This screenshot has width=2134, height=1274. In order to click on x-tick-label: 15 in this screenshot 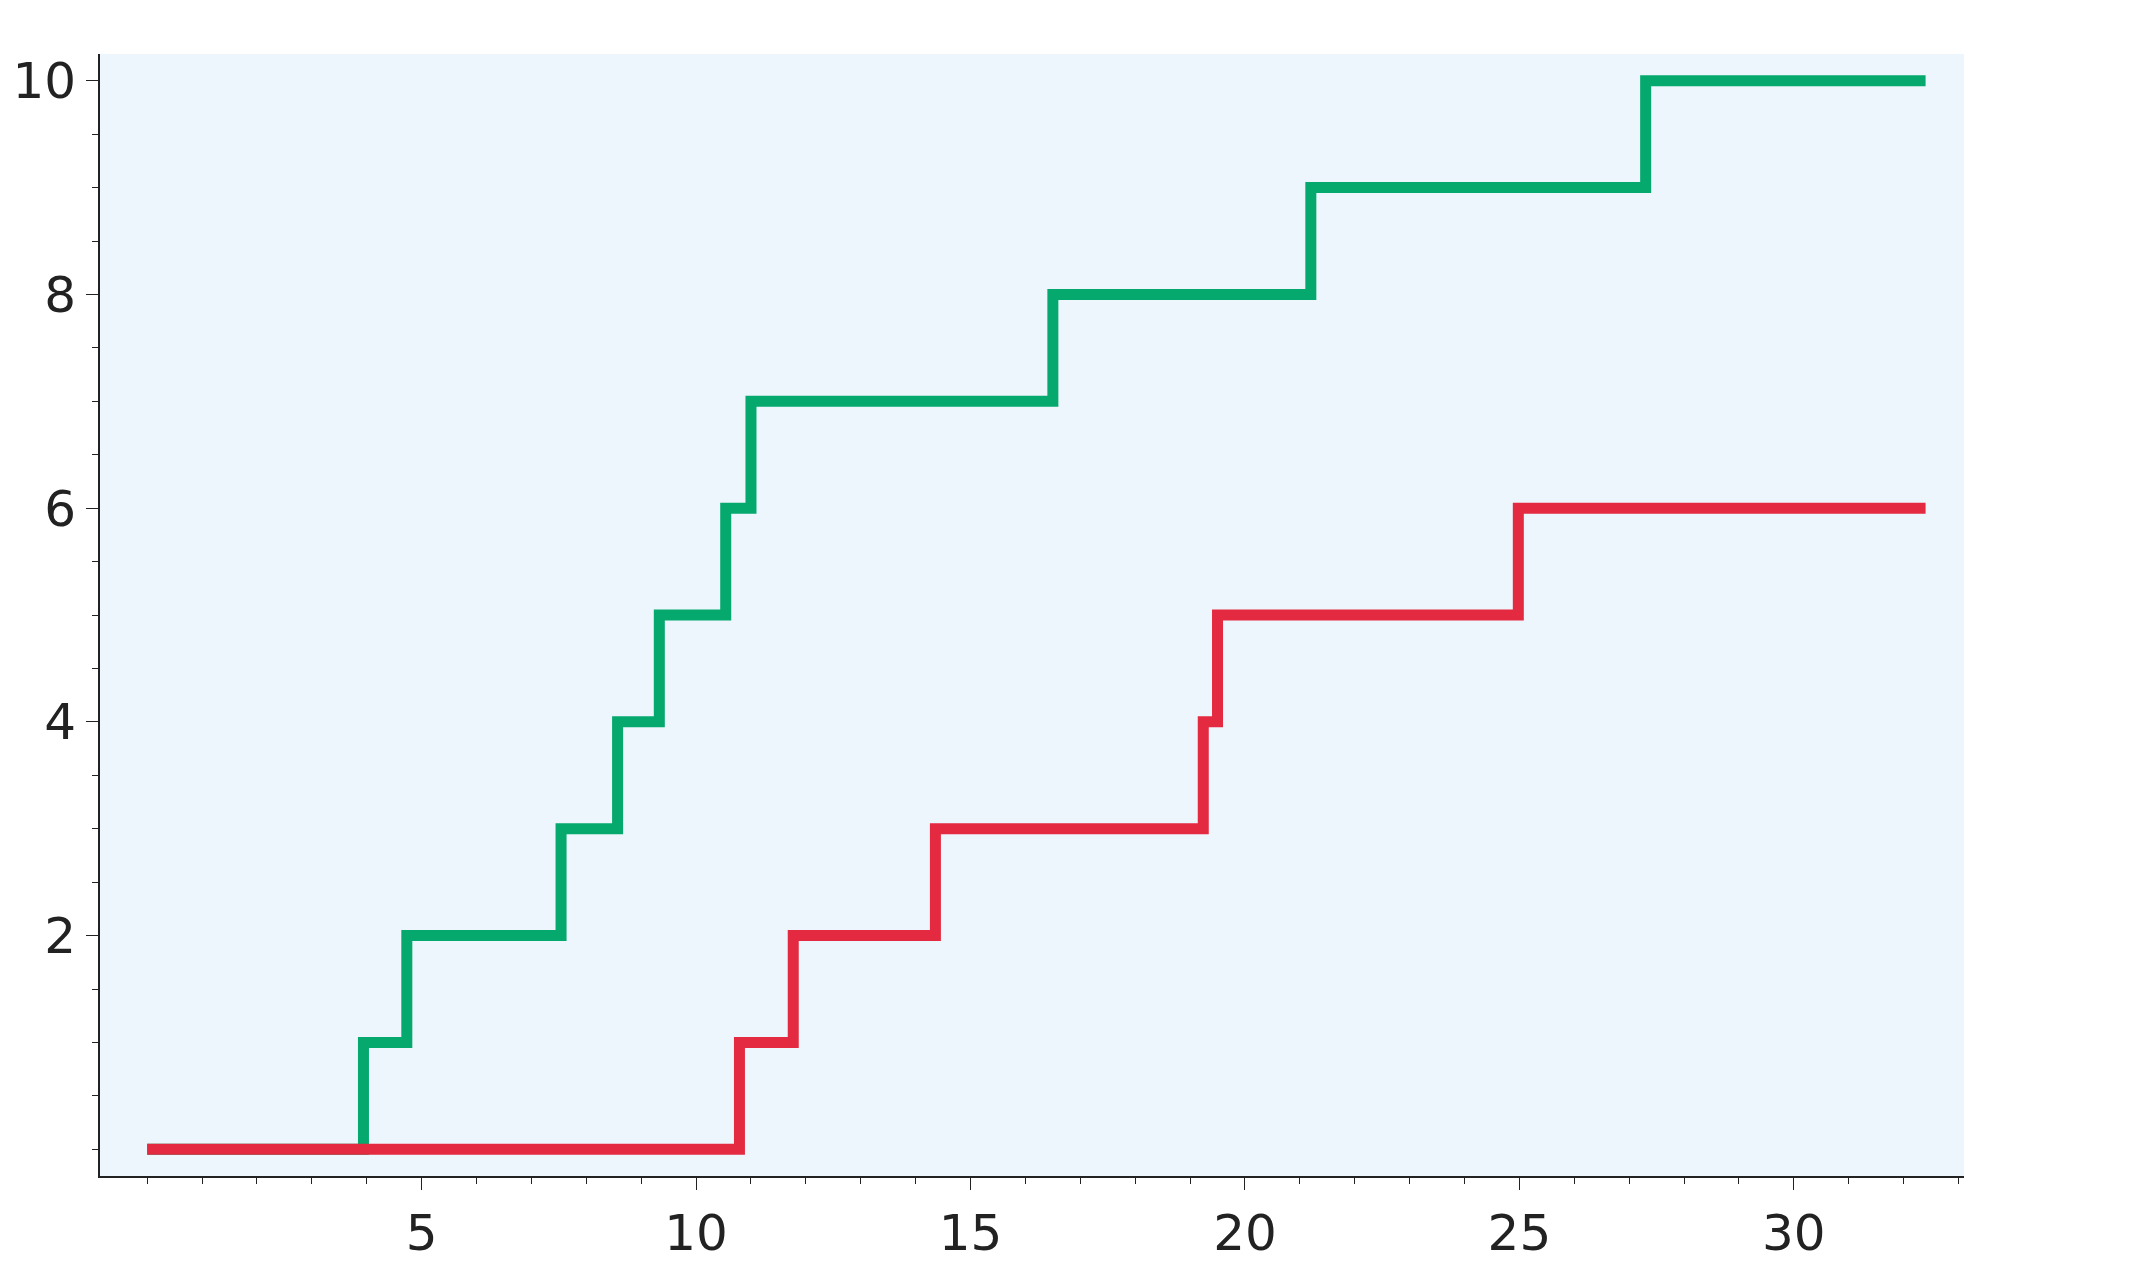, I will do `click(970, 1233)`.